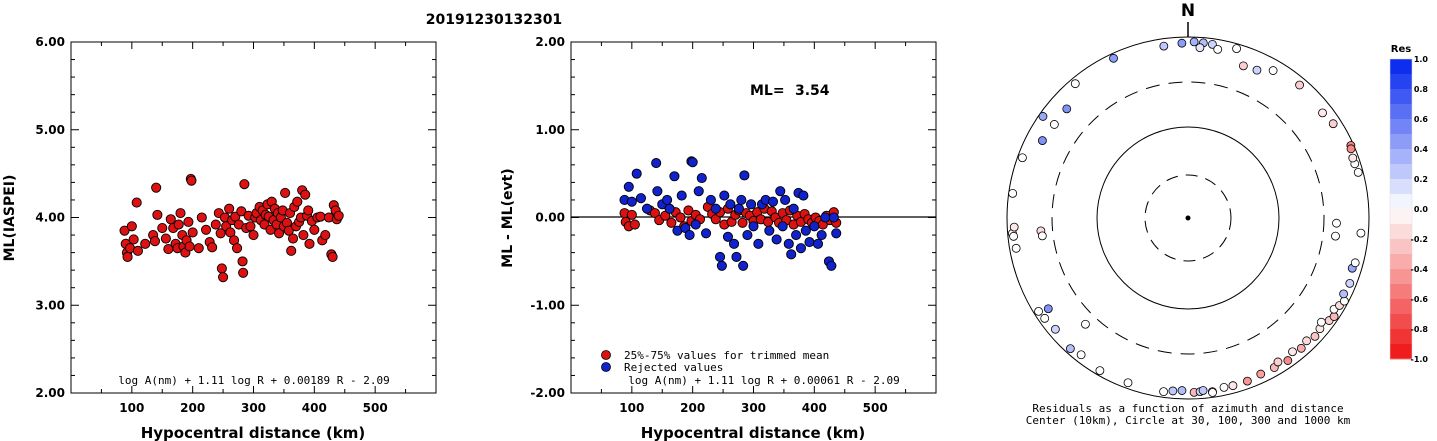  Describe the element at coordinates (50, 42) in the screenshot. I see `left-y-tick-label: 6.00` at that location.